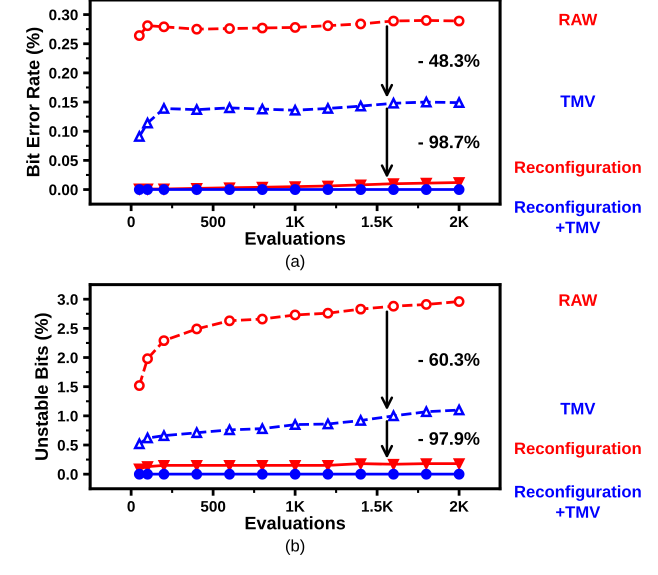  I want to click on y-tick-label: 1.0, so click(68, 416).